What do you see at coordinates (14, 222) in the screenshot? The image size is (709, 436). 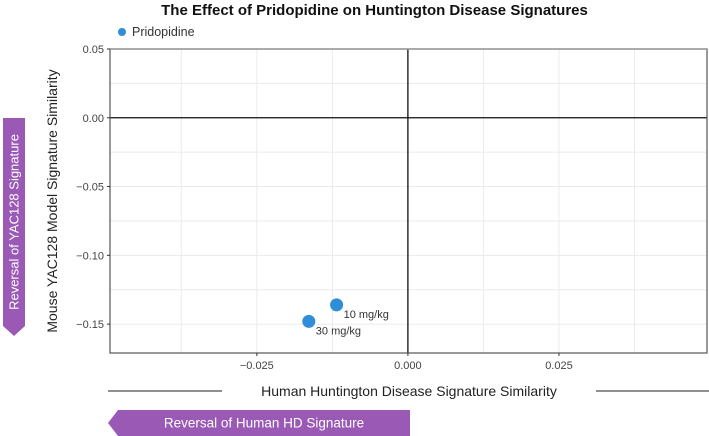 I see `y-banner-label: Reversal of YAC128 Signature` at bounding box center [14, 222].